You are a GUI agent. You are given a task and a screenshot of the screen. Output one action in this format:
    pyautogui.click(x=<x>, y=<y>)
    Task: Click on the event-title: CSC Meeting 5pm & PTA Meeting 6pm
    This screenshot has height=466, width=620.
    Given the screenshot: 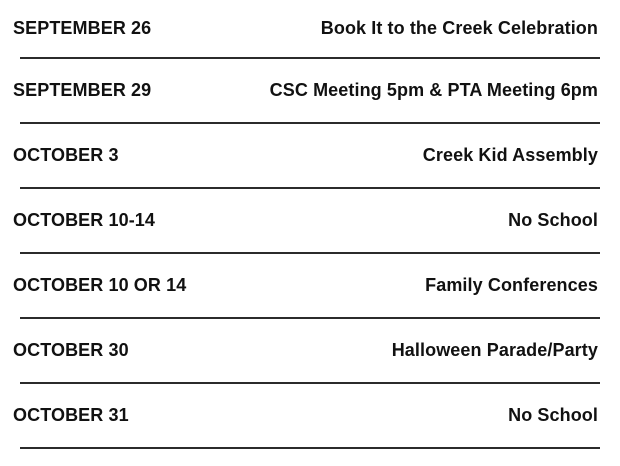 What is the action you would take?
    pyautogui.click(x=433, y=90)
    